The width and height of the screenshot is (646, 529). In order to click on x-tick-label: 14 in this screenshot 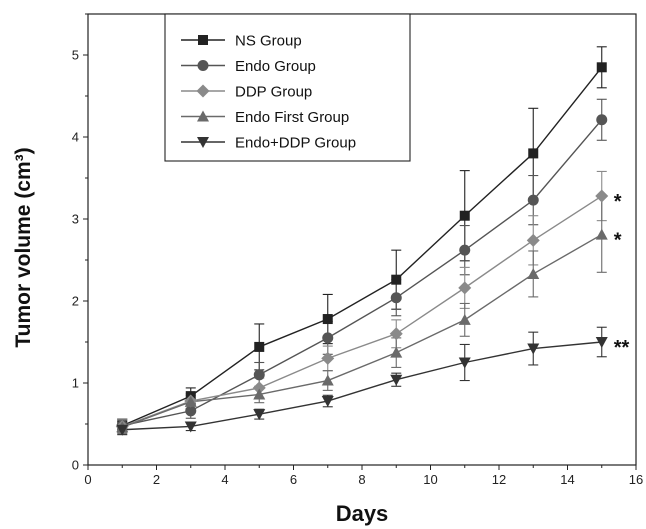, I will do `click(567, 479)`.